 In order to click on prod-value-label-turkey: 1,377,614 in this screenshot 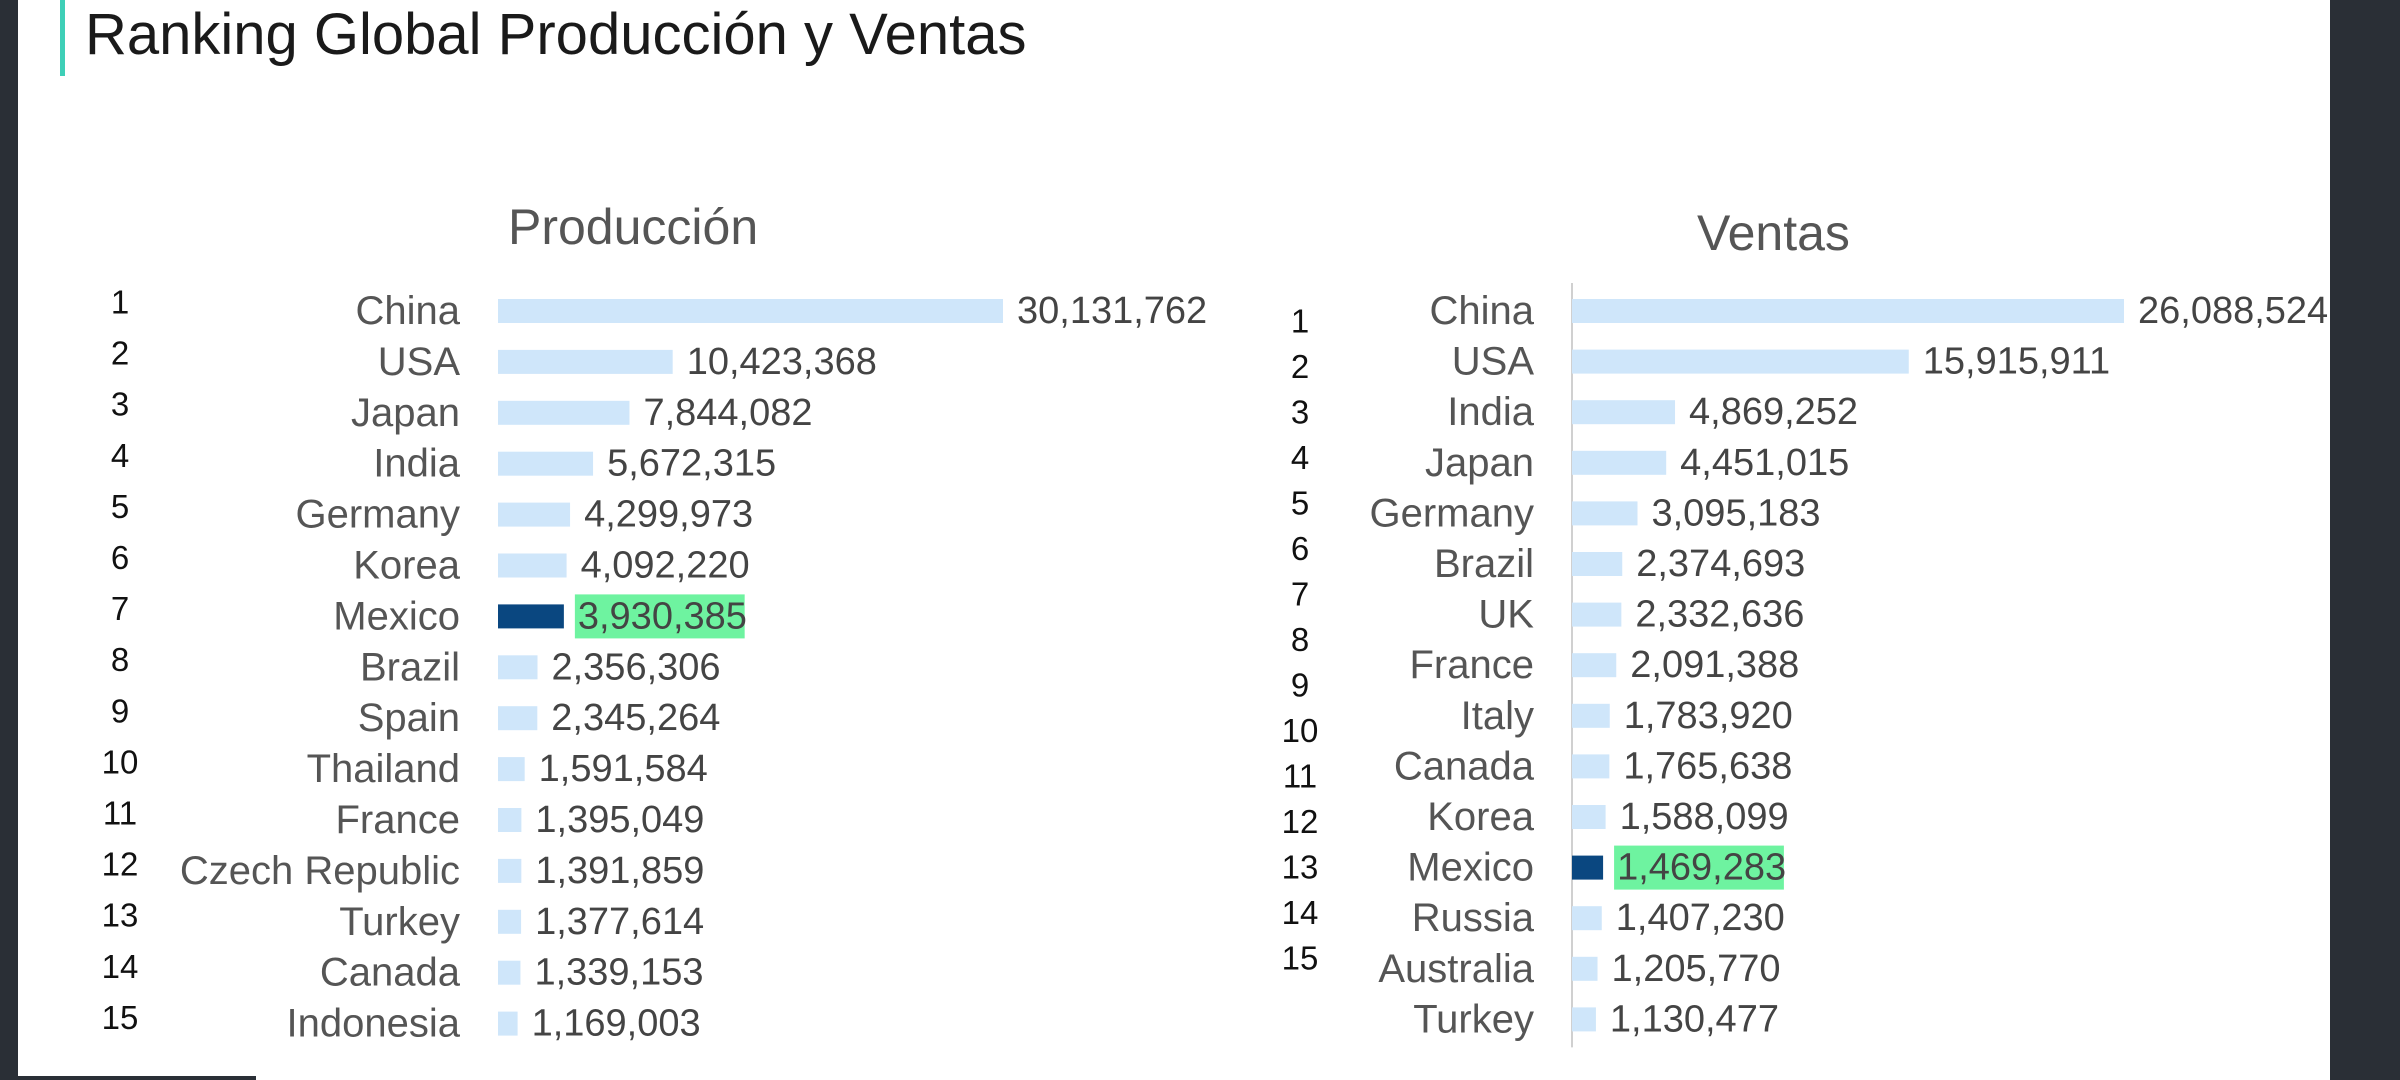, I will do `click(619, 922)`.